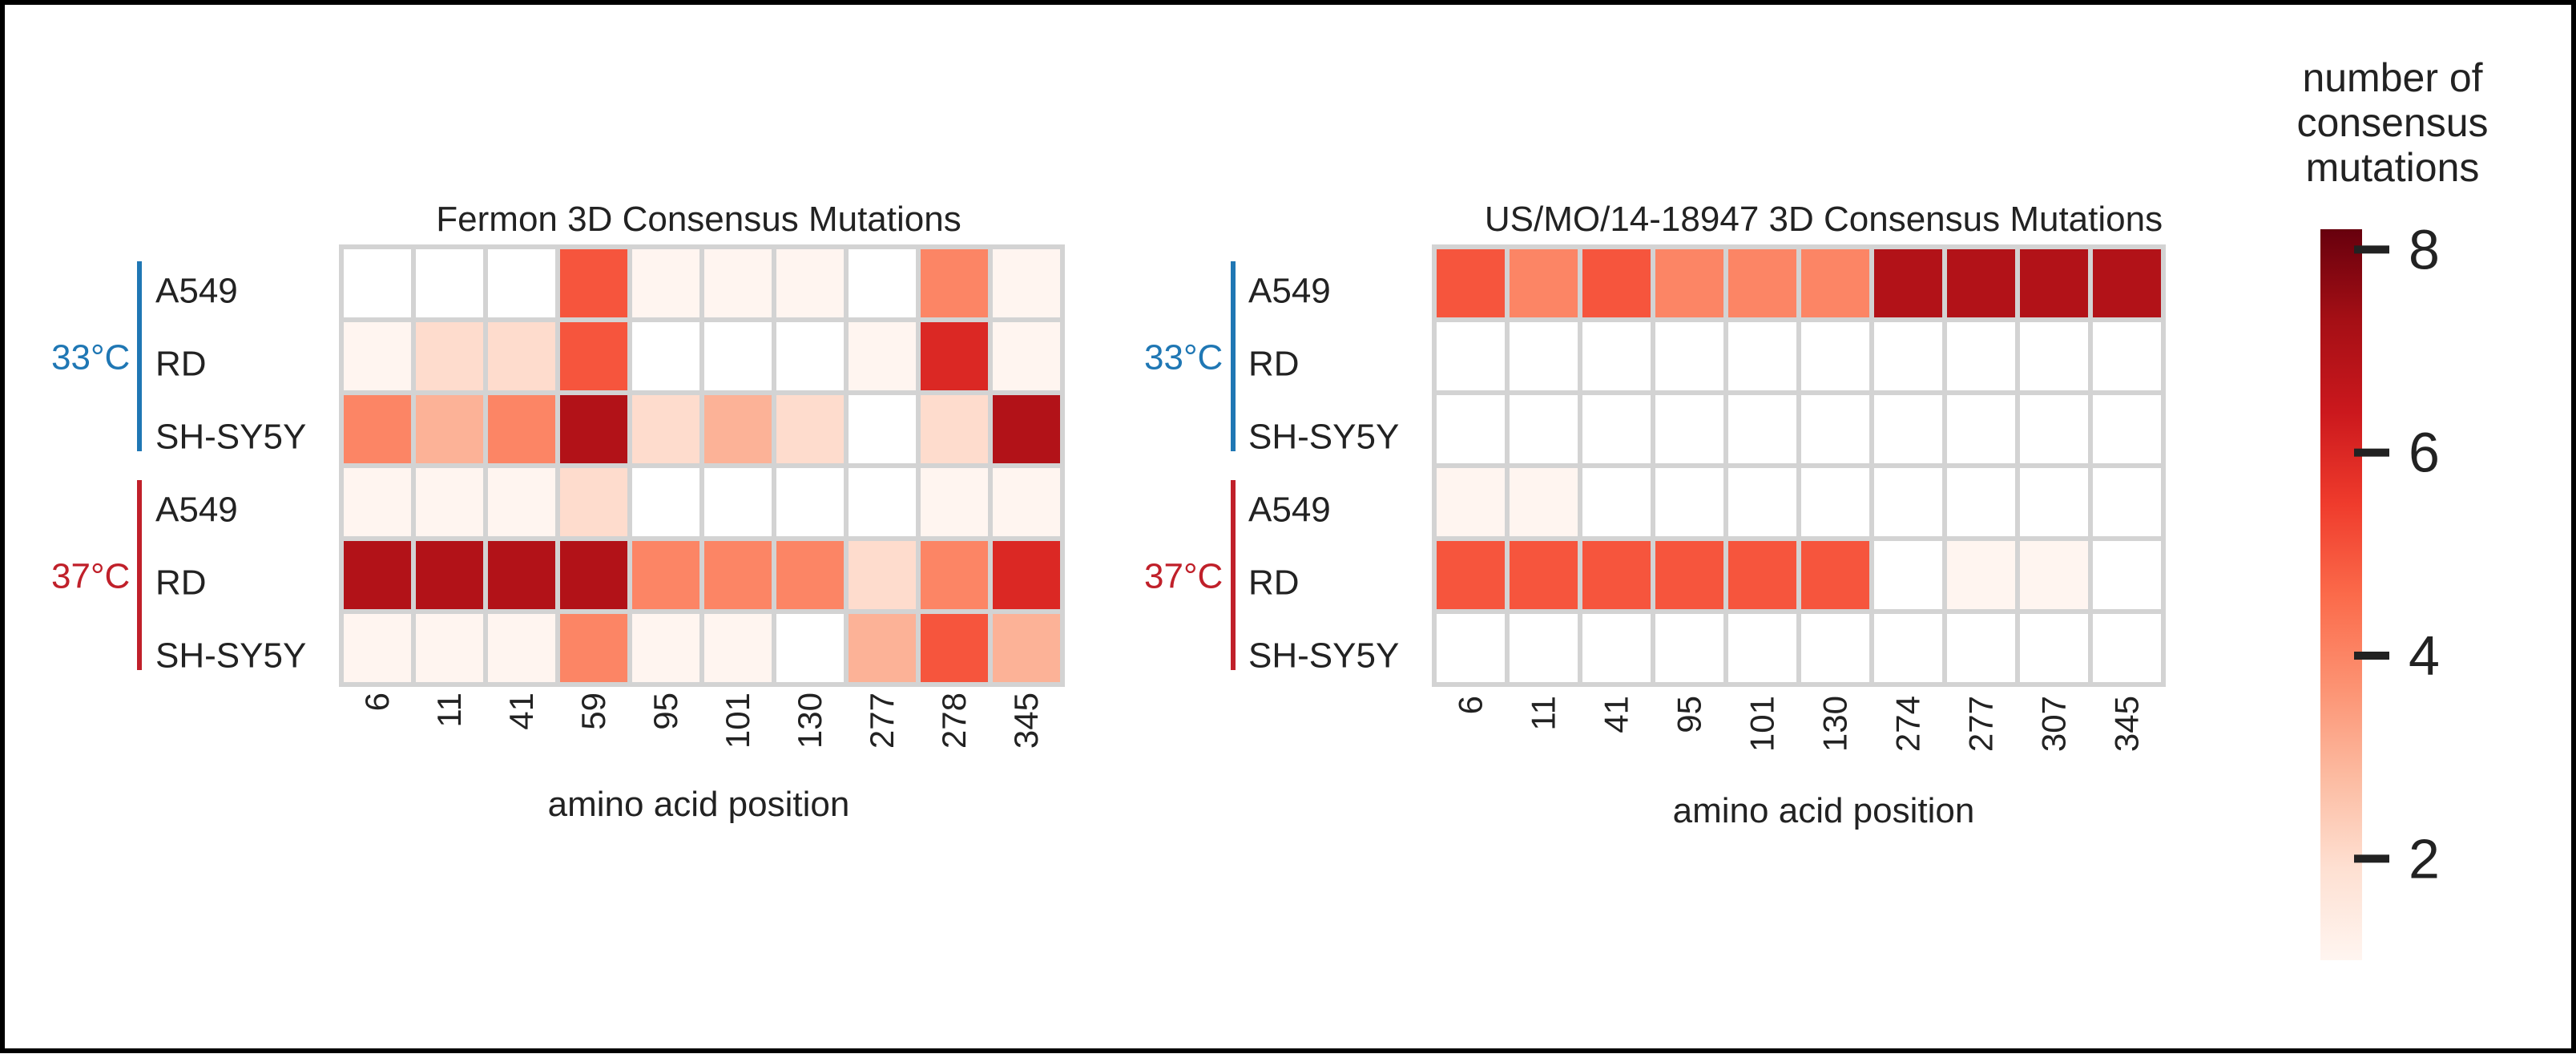 This screenshot has width=2576, height=1058. I want to click on x-tick-label: 277, so click(1981, 724).